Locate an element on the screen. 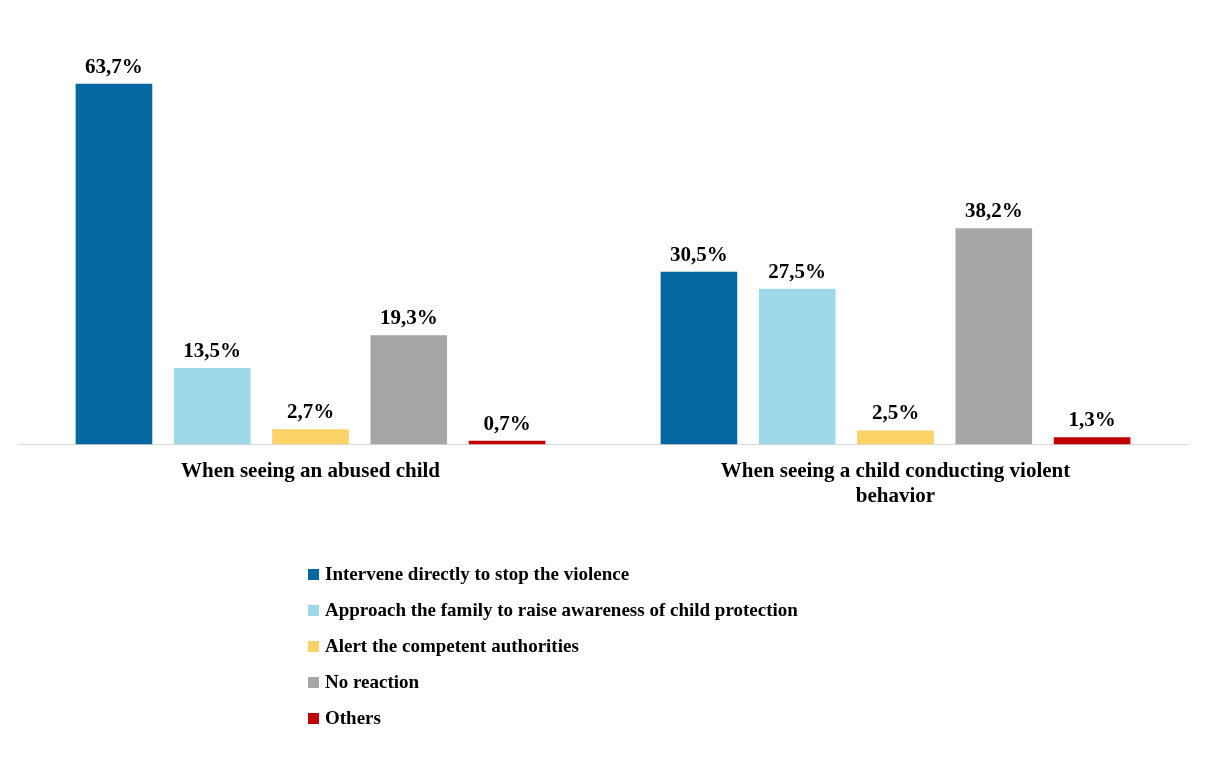 This screenshot has width=1208, height=759. x-tick-label: When seeing an abused child is located at coordinates (310, 469).